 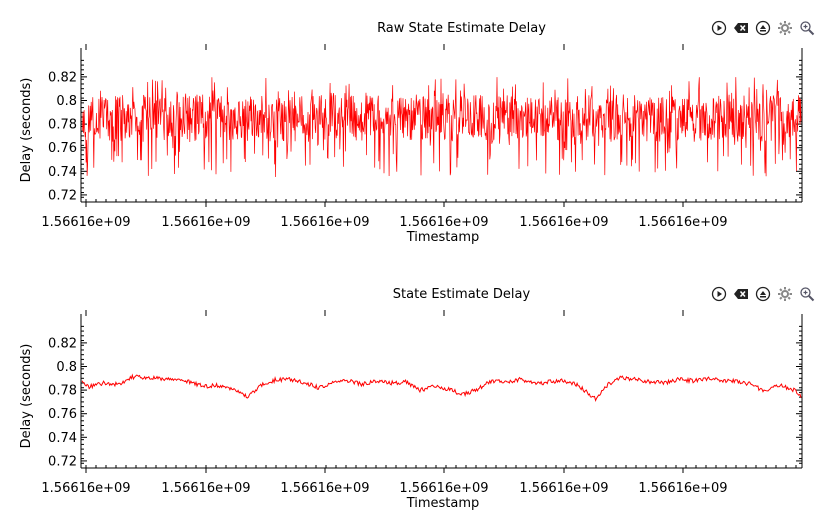 I want to click on state-delay-series-line, so click(x=441, y=388).